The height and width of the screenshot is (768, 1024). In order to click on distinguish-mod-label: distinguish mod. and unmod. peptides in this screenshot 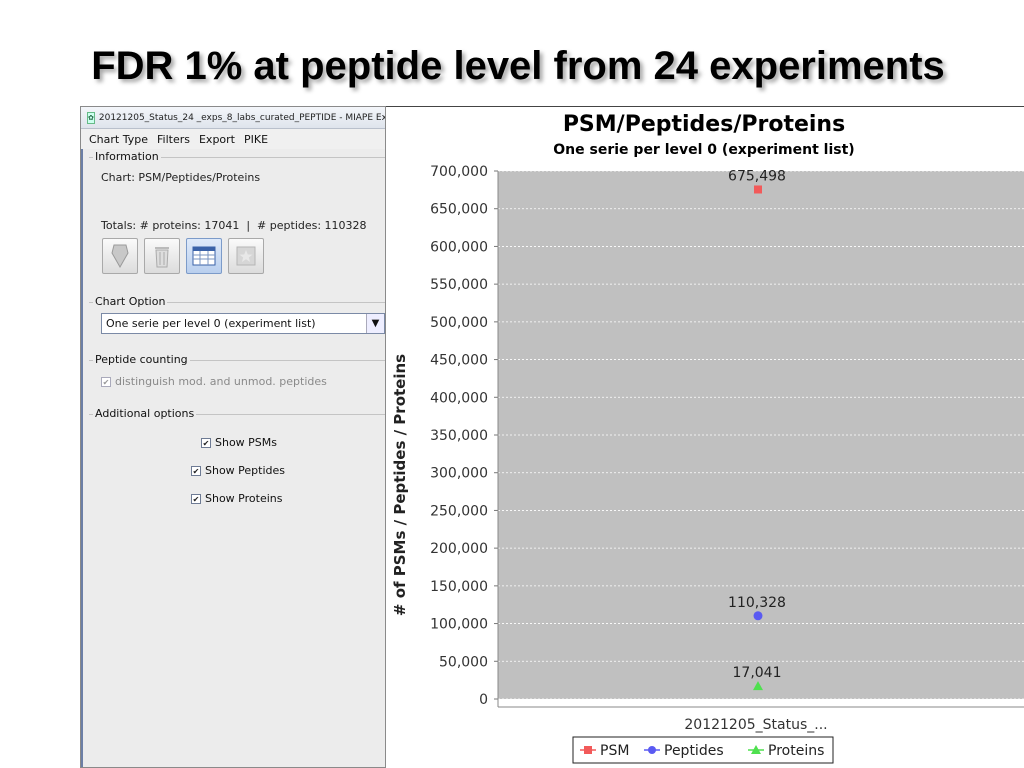, I will do `click(221, 381)`.